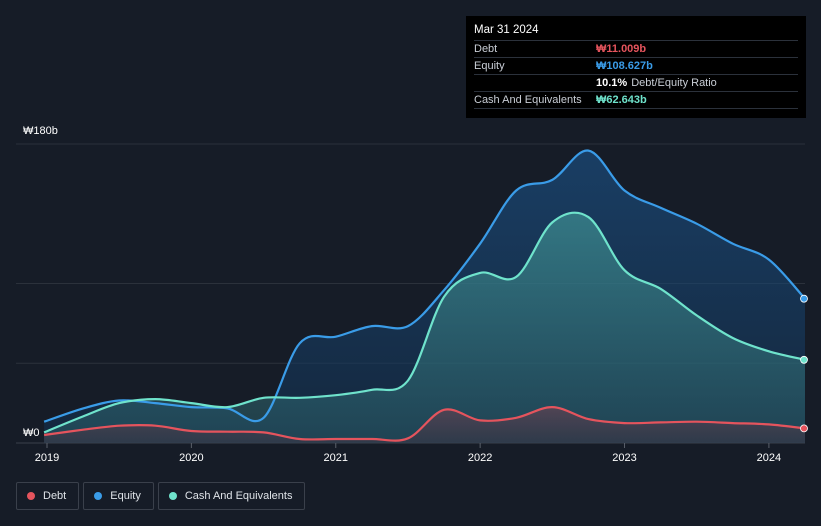  What do you see at coordinates (238, 496) in the screenshot?
I see `legend-cash-label: Cash And Equivalents` at bounding box center [238, 496].